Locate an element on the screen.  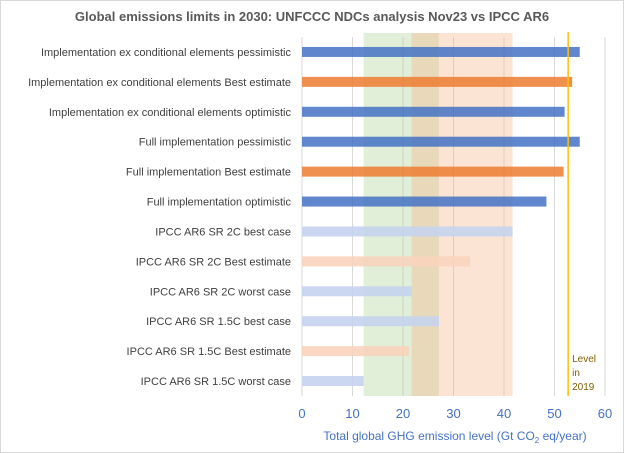
x-tick-label: 40 is located at coordinates (504, 413).